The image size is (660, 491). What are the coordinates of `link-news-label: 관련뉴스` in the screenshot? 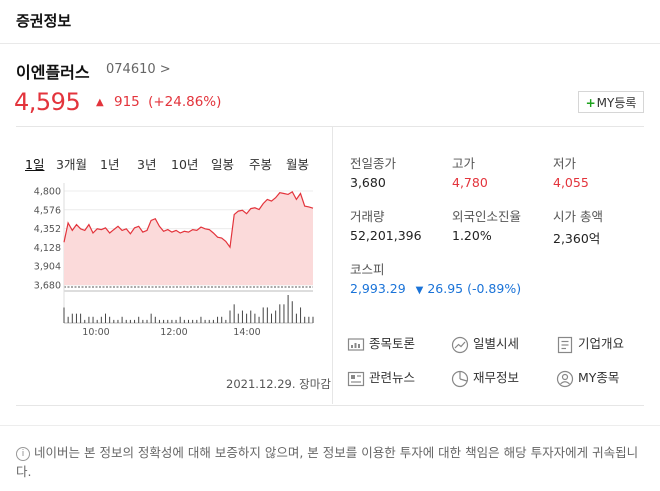 It's located at (392, 377).